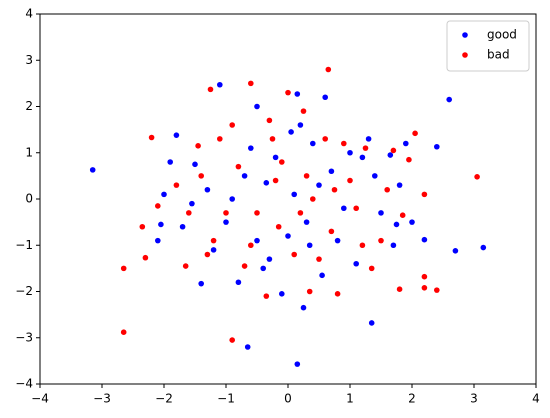 This screenshot has height=418, width=550. Describe the element at coordinates (29, 60) in the screenshot. I see `y-tick-label: 3` at that location.